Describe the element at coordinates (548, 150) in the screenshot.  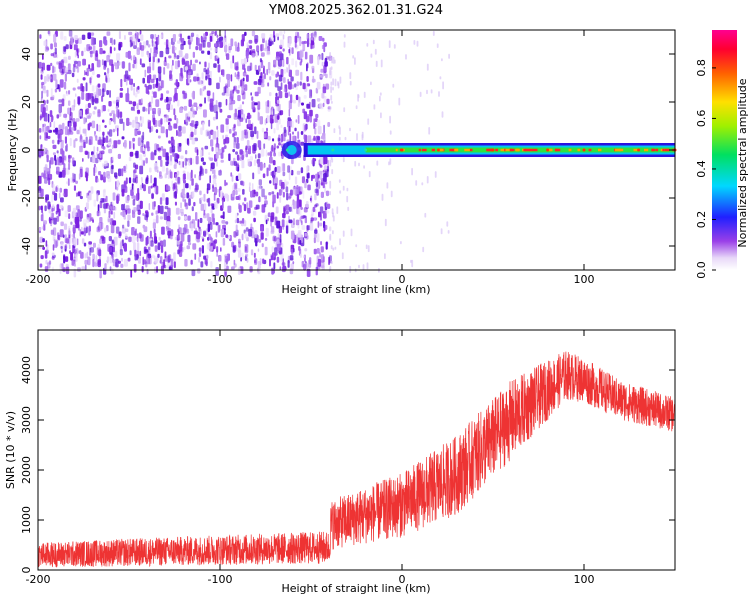
I see `signal-point` at that location.